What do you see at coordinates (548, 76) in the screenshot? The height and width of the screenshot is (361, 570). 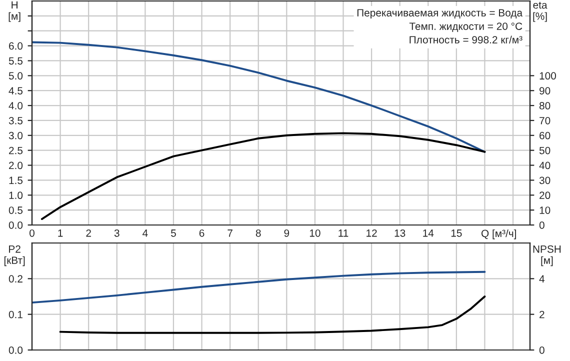 I see `y2-tick-label: 100` at bounding box center [548, 76].